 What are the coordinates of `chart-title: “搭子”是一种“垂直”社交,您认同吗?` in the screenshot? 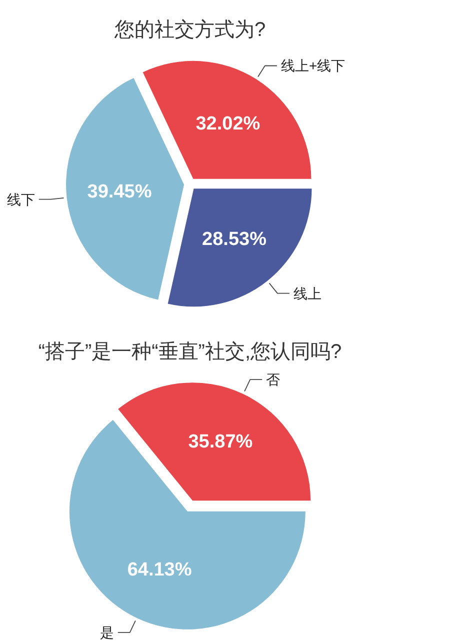 It's located at (190, 352).